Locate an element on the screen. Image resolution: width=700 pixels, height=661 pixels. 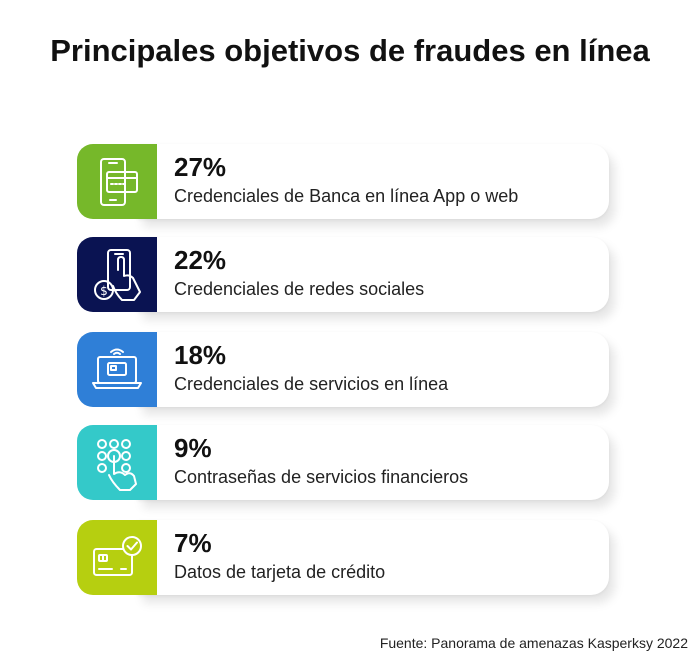
phone-card-icon is located at coordinates (119, 181).